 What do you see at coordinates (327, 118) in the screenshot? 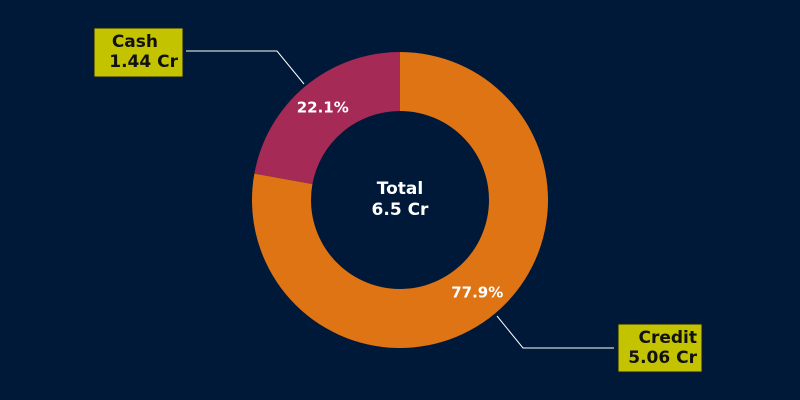
I see `donut-slice-cash` at bounding box center [327, 118].